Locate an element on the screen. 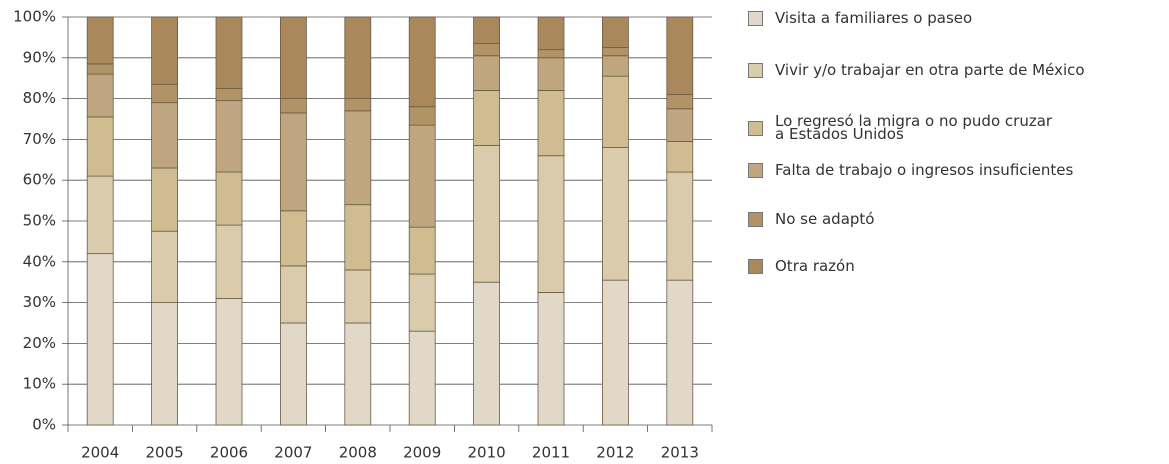  x-tick-label: 2005 is located at coordinates (165, 453).